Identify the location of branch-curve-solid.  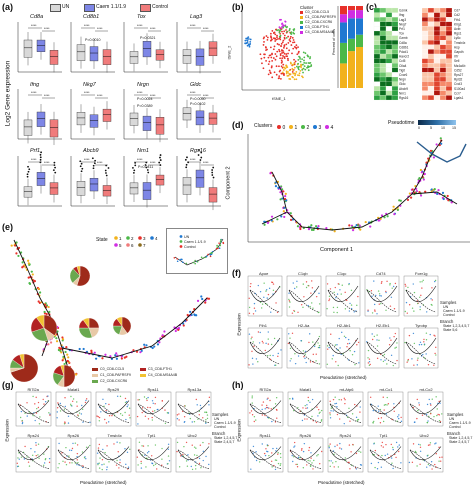
(345, 407).